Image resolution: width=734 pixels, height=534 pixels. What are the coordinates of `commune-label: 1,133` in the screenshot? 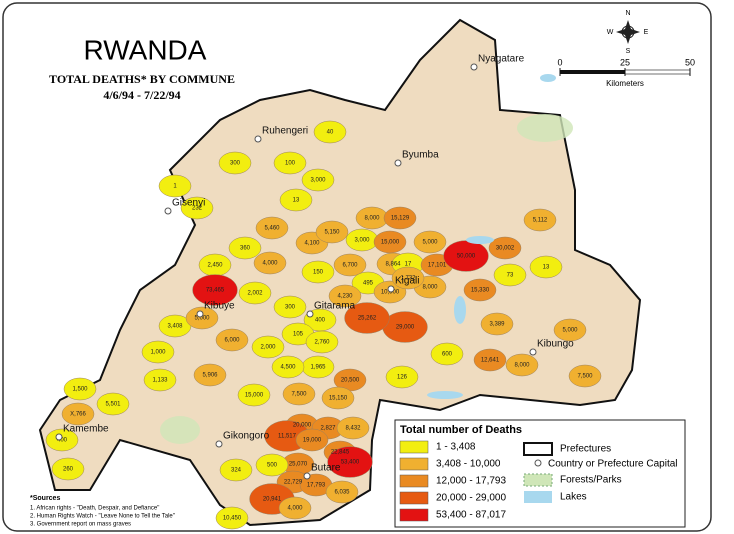 It's located at (160, 381).